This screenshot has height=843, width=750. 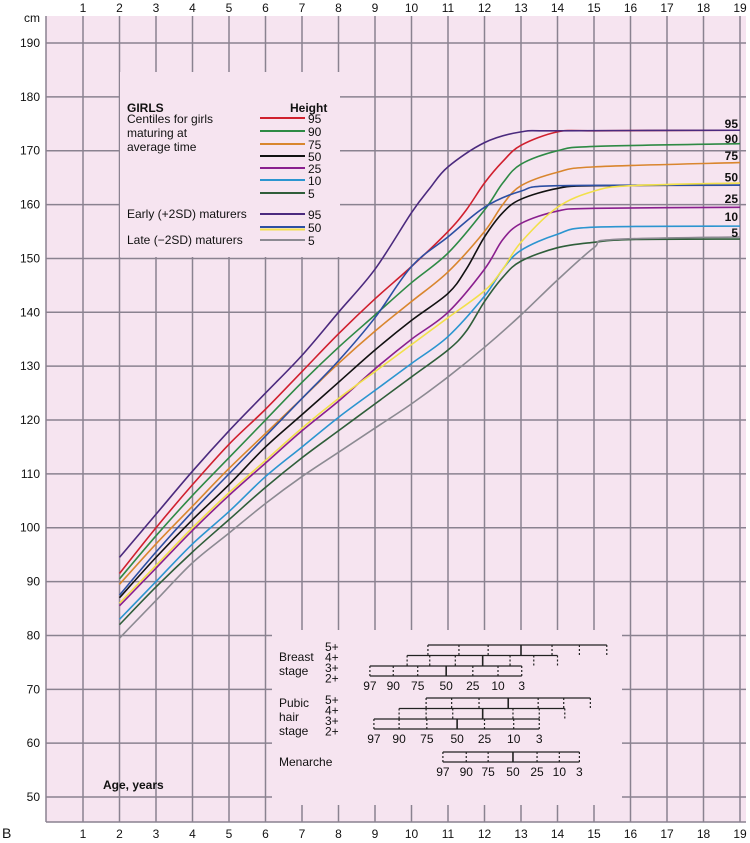 What do you see at coordinates (30, 420) in the screenshot?
I see `y-tick-label: 120` at bounding box center [30, 420].